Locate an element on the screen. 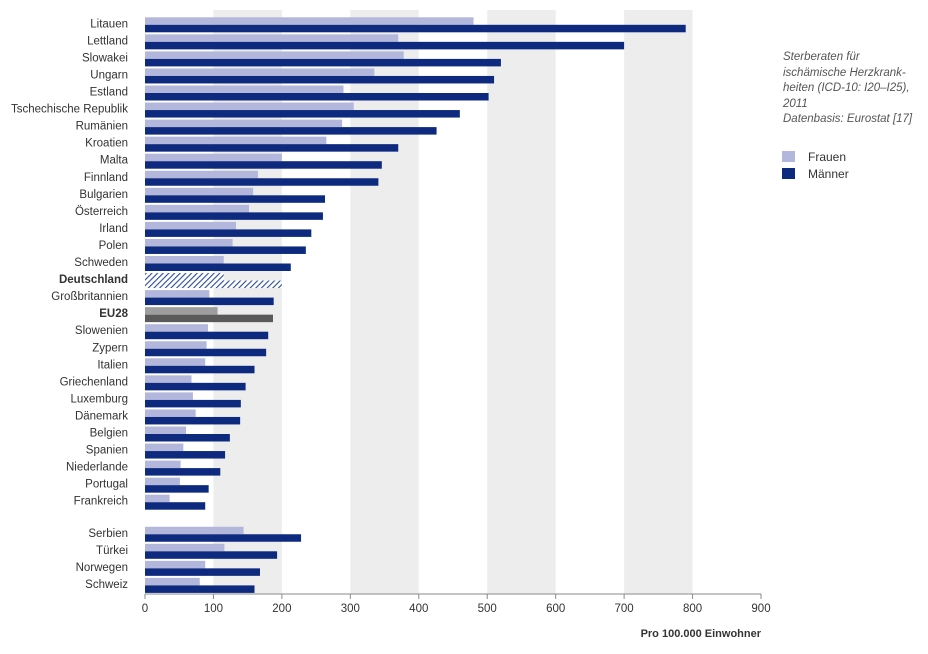 This screenshot has width=928, height=654. bar-maenner-turkei is located at coordinates (211, 555).